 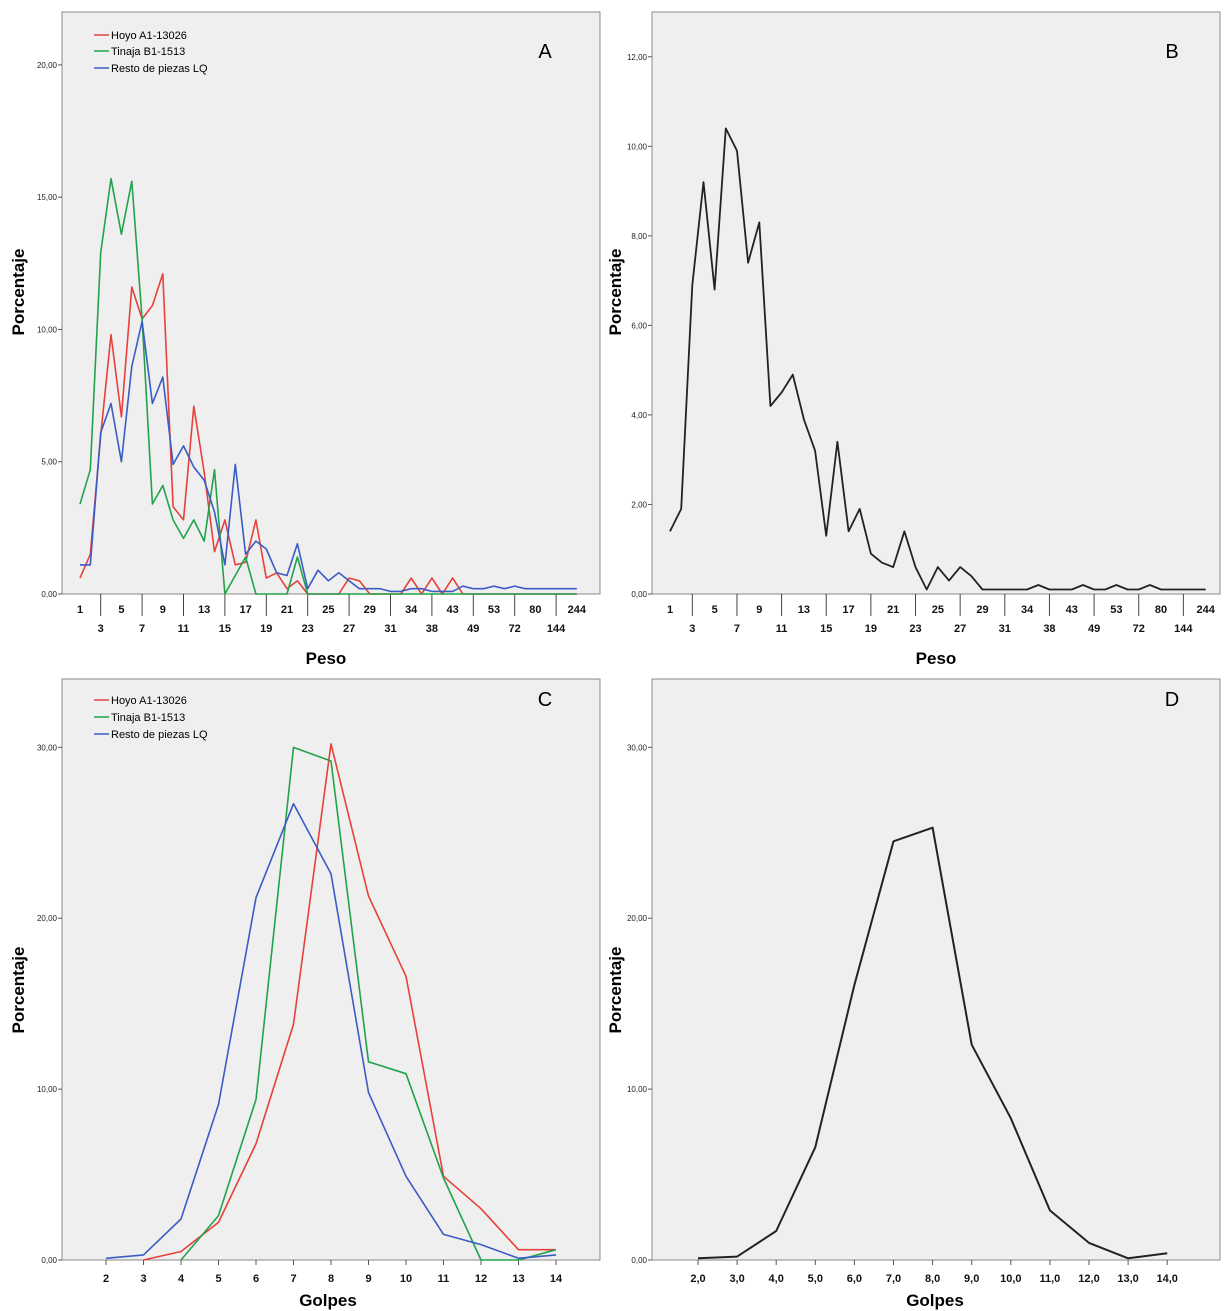 I want to click on panel-c-xlabel: Golpes, so click(x=328, y=1300).